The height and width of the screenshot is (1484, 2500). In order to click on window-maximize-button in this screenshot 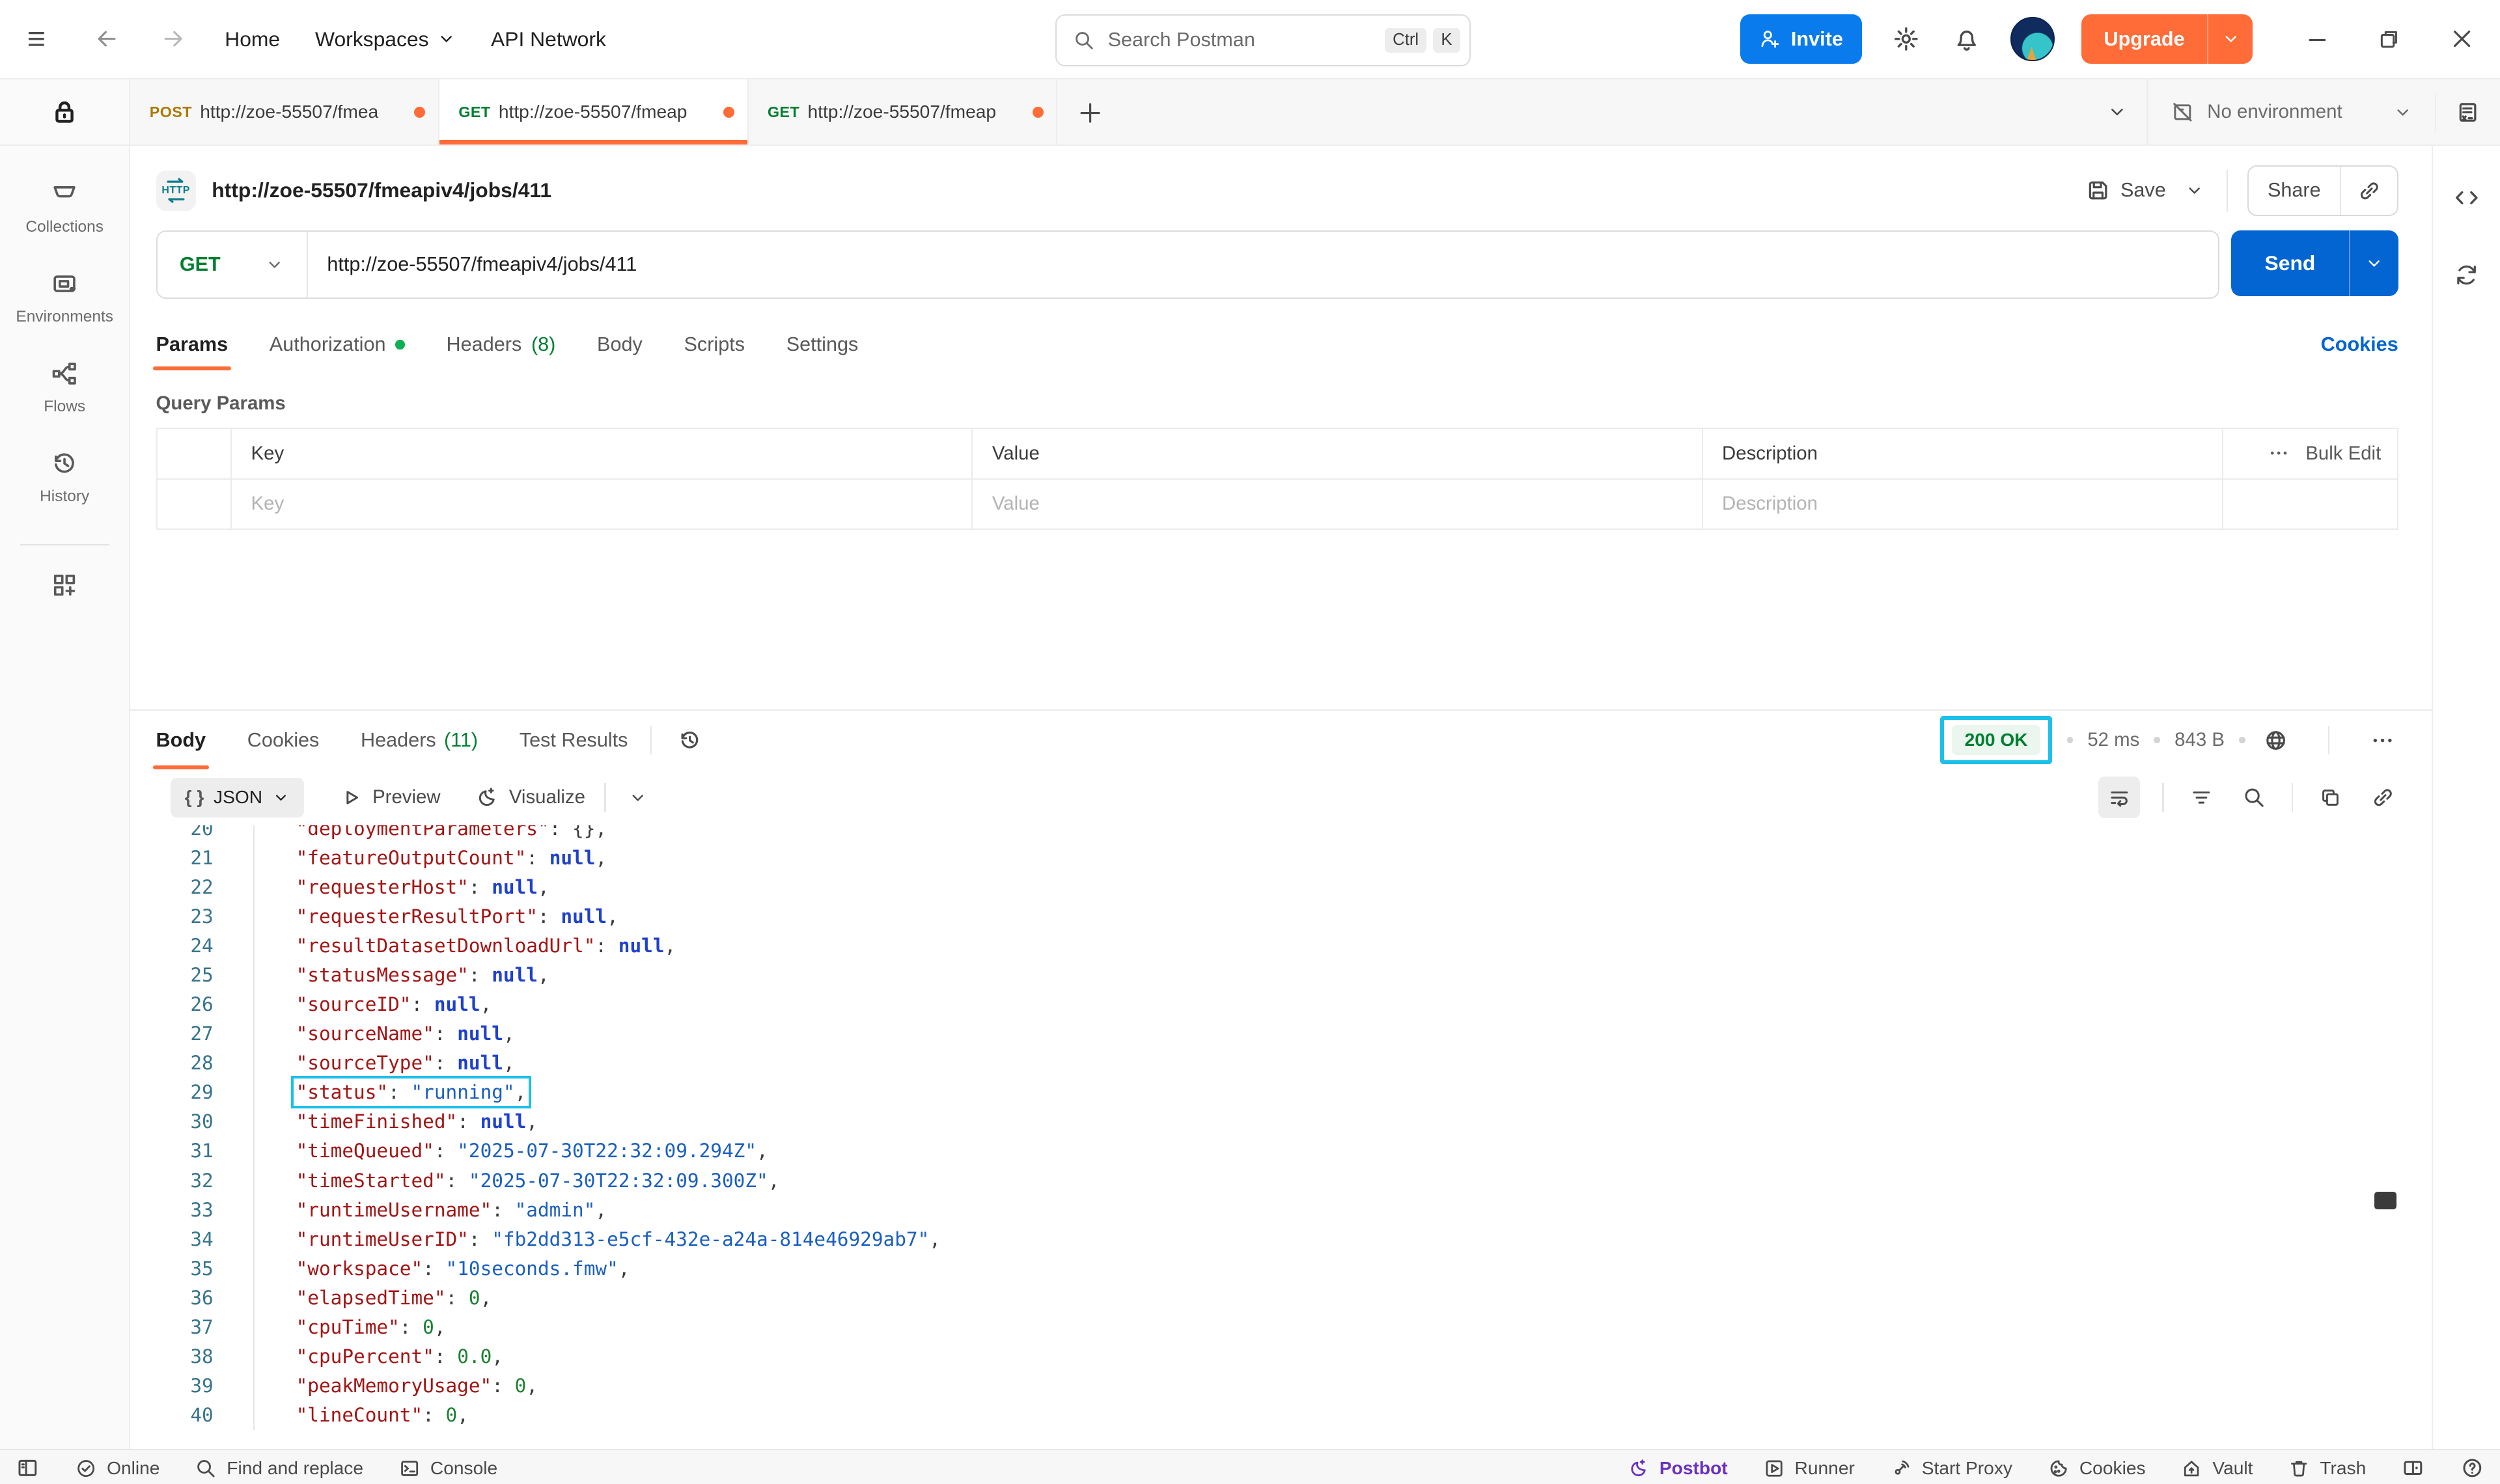, I will do `click(2389, 39)`.